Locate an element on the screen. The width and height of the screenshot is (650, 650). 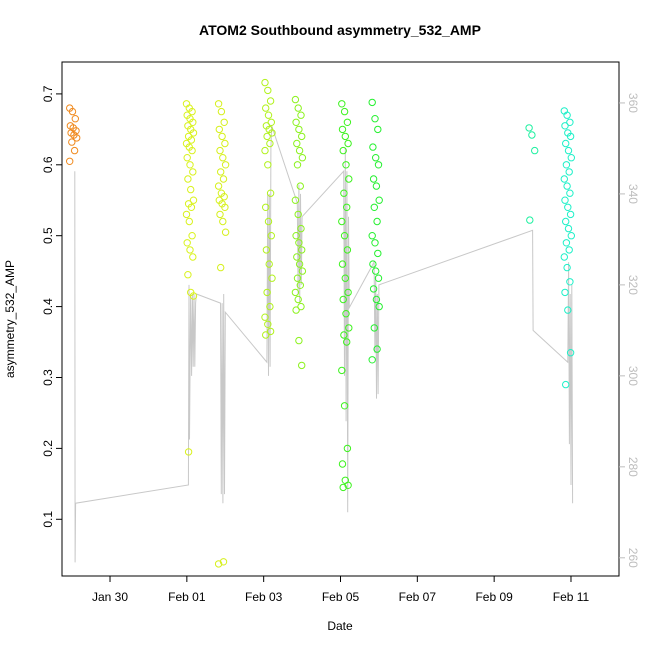
y2-tick-label: 320 is located at coordinates (633, 285).